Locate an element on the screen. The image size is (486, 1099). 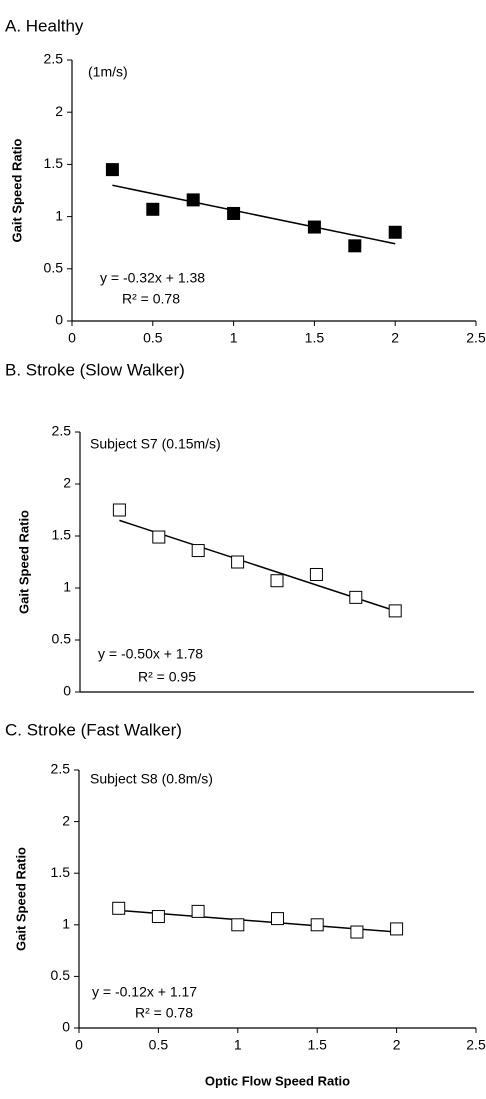
panel-title: B. Stroke (Slow Walker) is located at coordinates (95, 369).